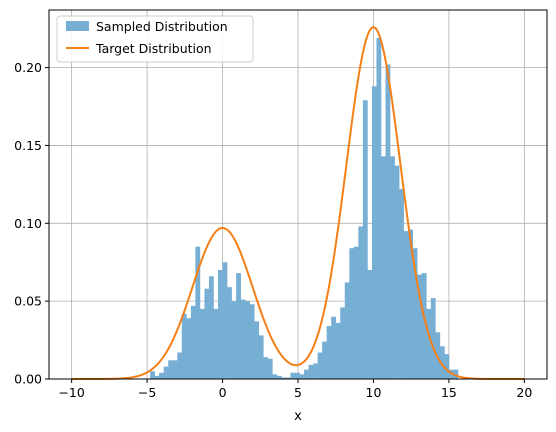  Describe the element at coordinates (71, 392) in the screenshot. I see `x-tick-label: −10` at that location.